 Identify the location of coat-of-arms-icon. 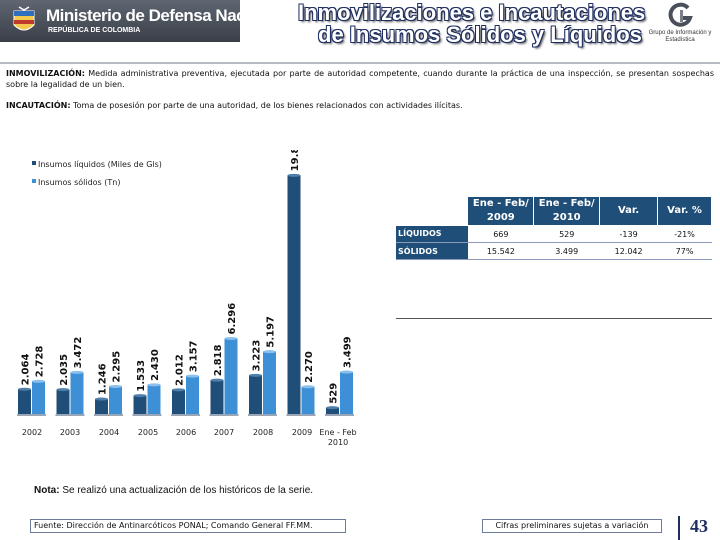
(24, 18).